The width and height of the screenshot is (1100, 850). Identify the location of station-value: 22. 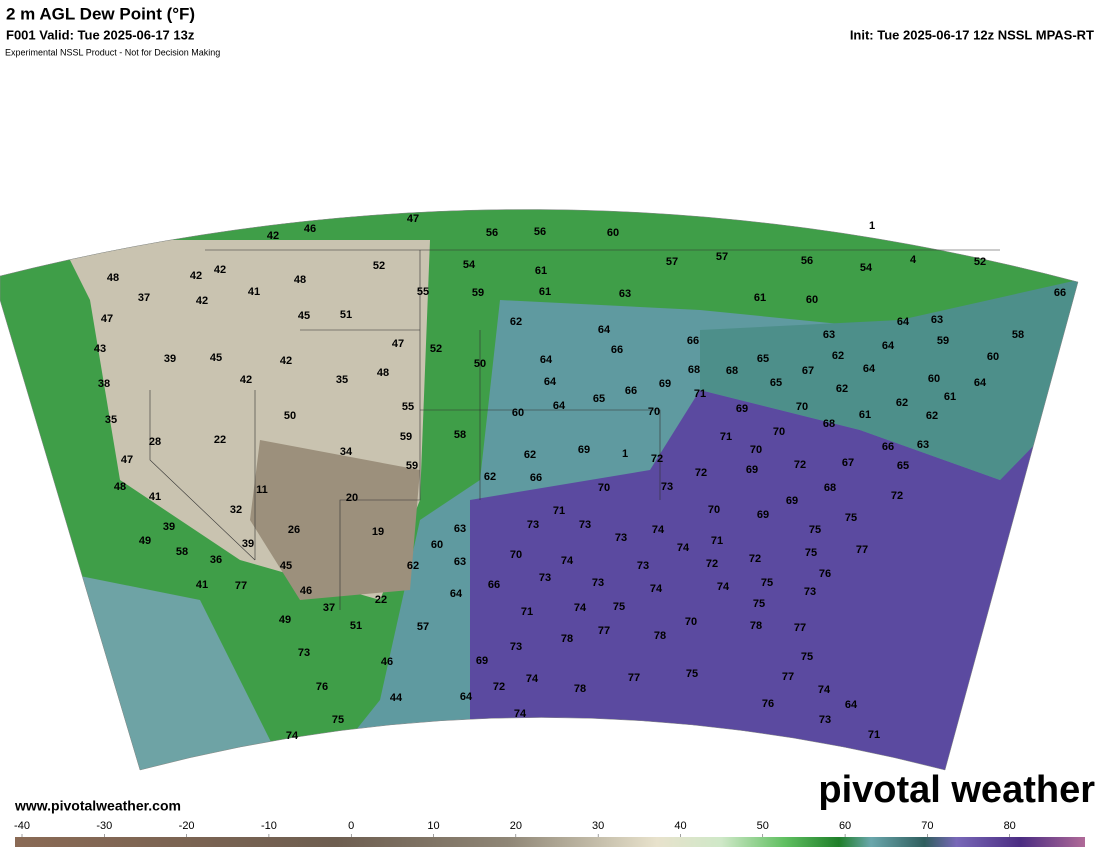
(220, 440).